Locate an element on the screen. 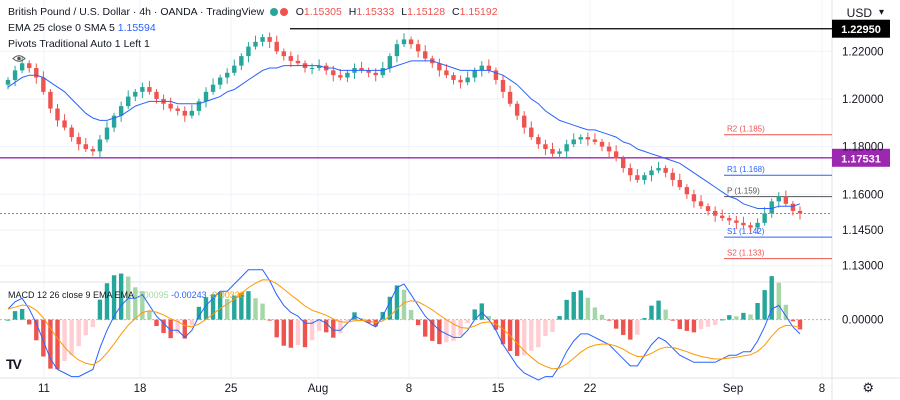 The height and width of the screenshot is (400, 900). ema-legend: EMA 25 close 0 SMA 5 1.15594 is located at coordinates (82, 28).